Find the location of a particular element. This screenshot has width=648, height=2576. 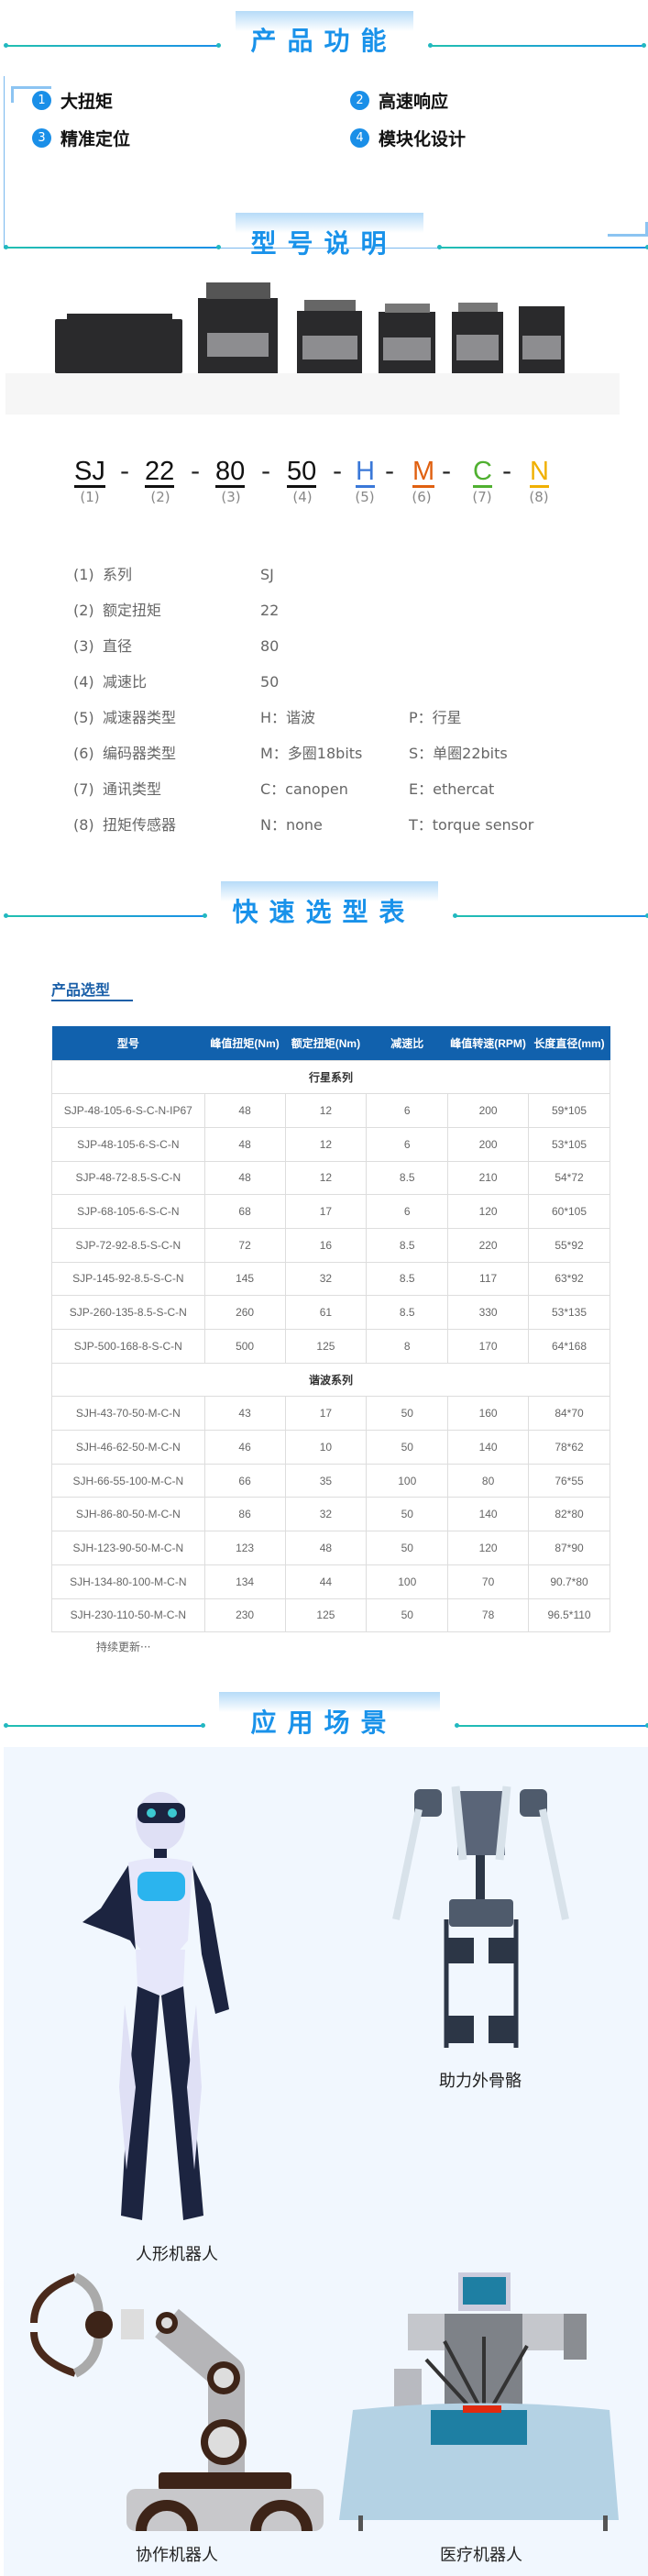

spec-index: (8) is located at coordinates (83, 825).